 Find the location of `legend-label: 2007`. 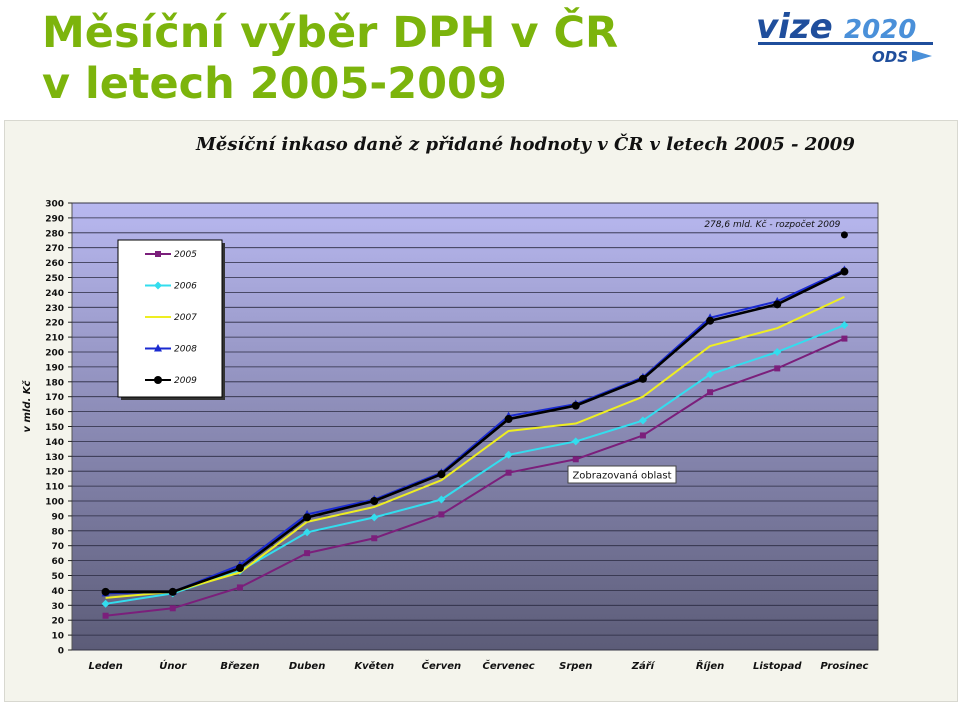

legend-label: 2007 is located at coordinates (185, 318).